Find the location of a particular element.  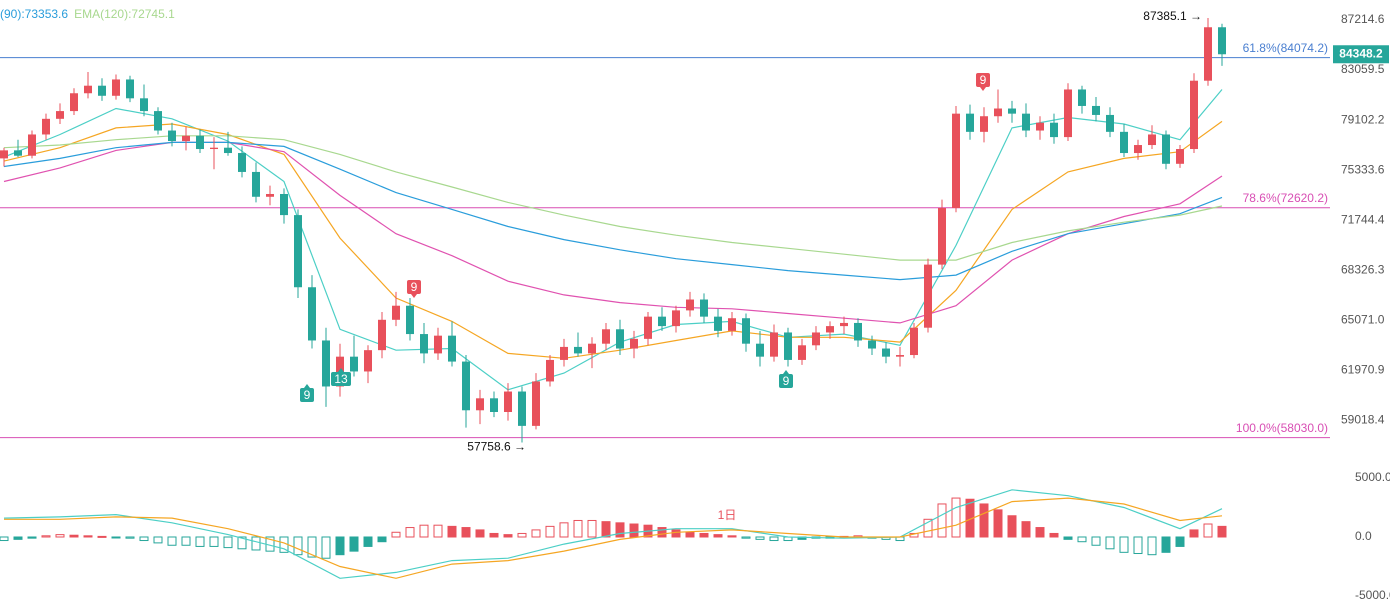

low-label: 57758.6 → is located at coordinates (496, 447).